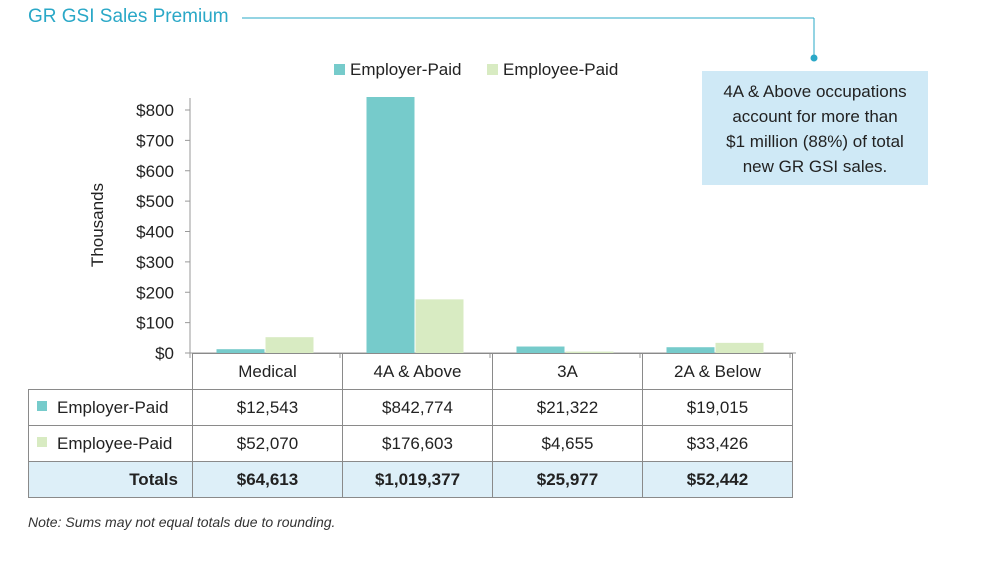  Describe the element at coordinates (155, 171) in the screenshot. I see `y-tick-label: $600` at that location.